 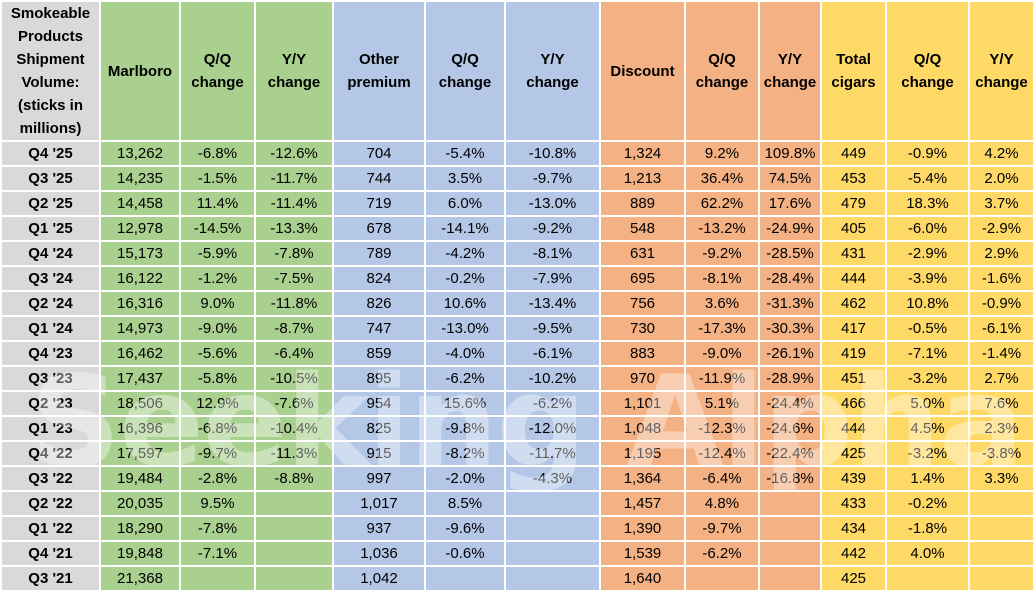 I want to click on table-cell: -6.4%, so click(x=722, y=478).